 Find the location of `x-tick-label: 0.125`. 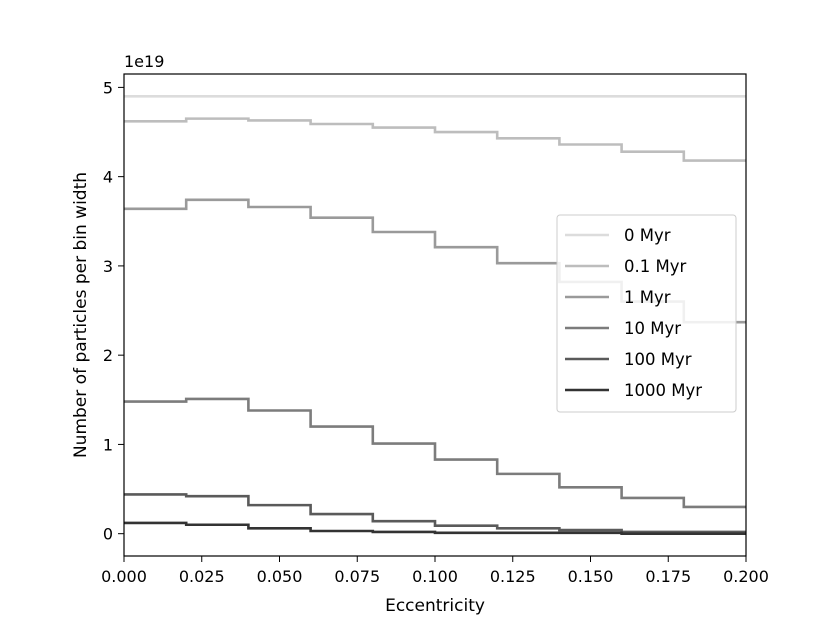

x-tick-label: 0.125 is located at coordinates (513, 576).